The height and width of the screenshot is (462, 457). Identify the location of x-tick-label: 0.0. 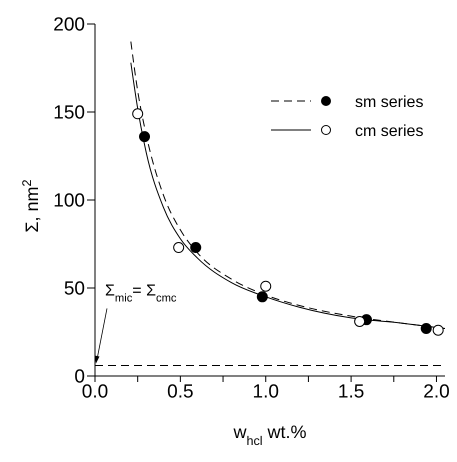
(95, 391).